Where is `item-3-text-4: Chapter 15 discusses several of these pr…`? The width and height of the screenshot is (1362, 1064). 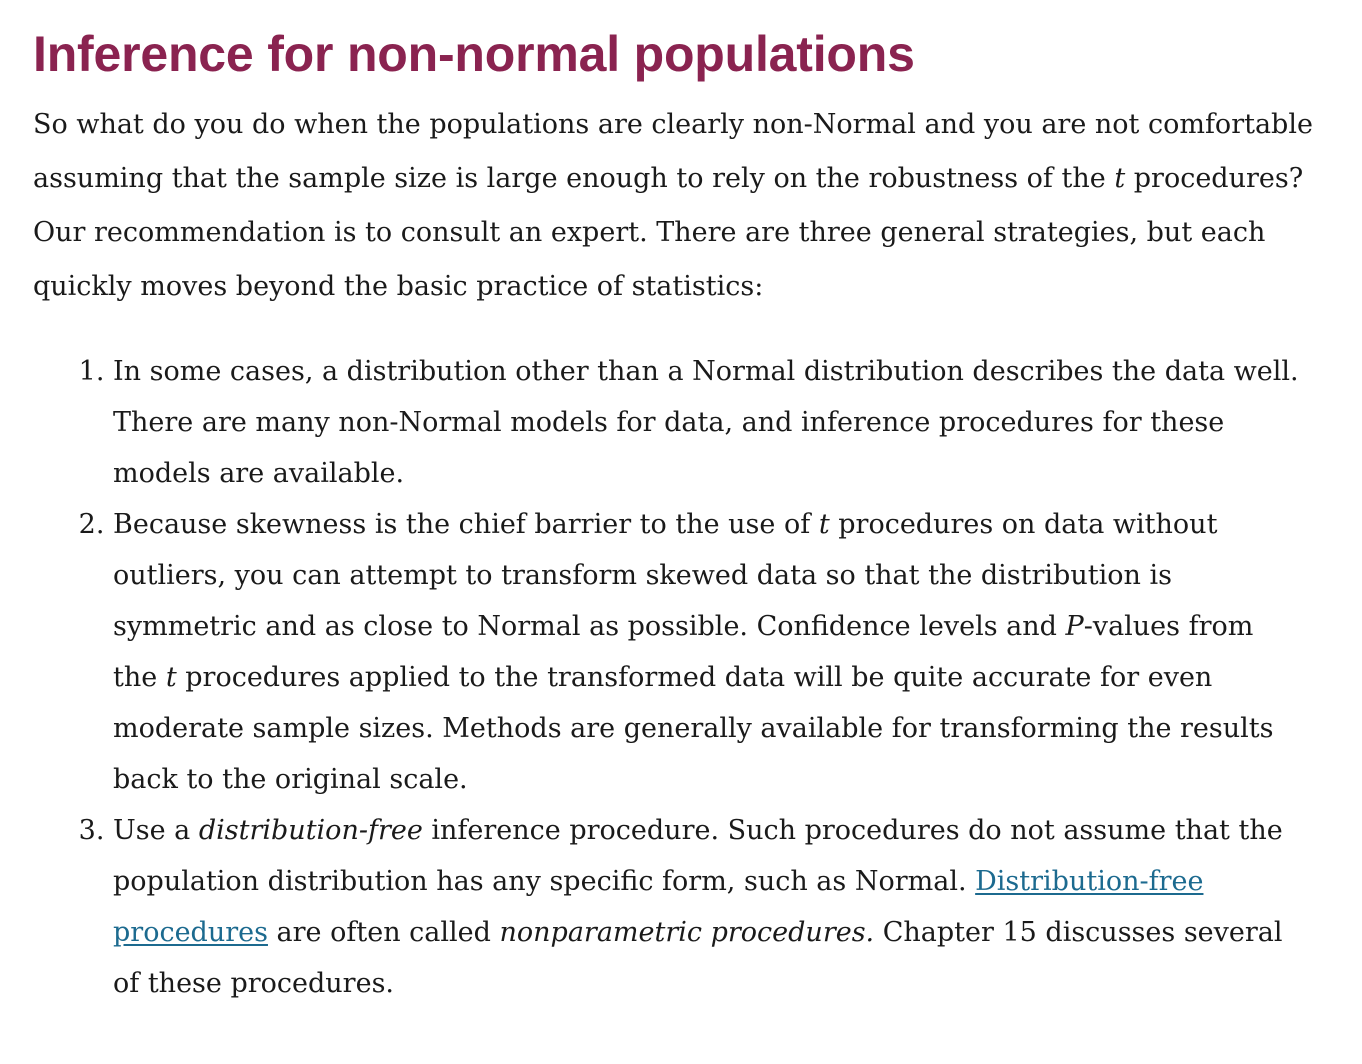
item-3-text-4: Chapter 15 discusses several of these pr… is located at coordinates (698, 958).